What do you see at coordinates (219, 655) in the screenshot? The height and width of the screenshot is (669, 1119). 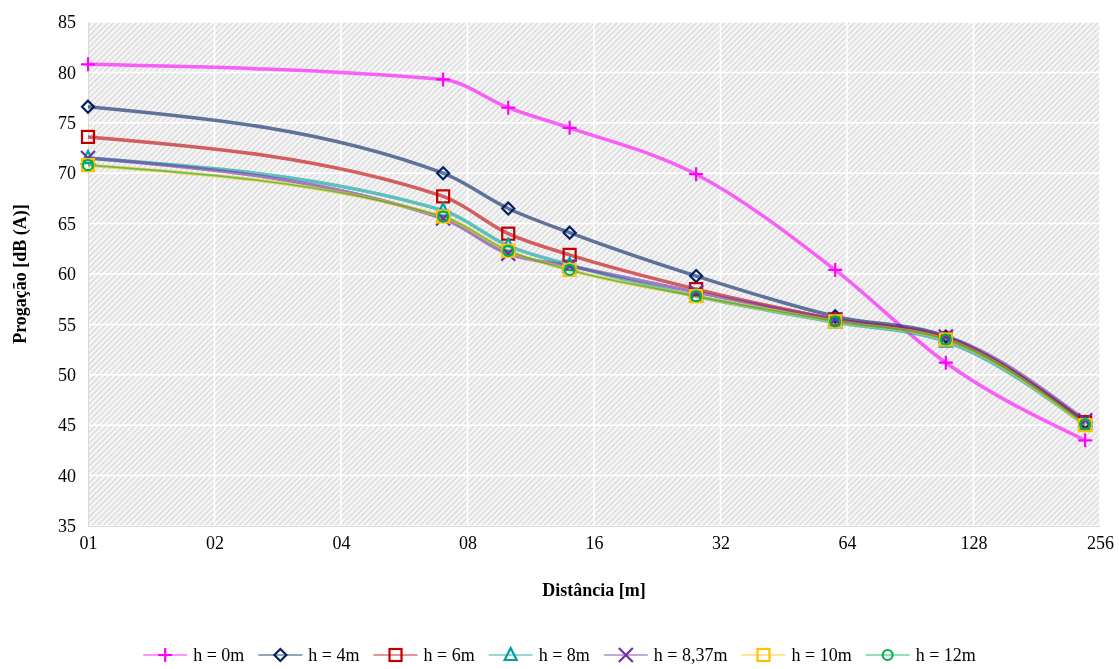 I see `legend-label: h = 0m` at bounding box center [219, 655].